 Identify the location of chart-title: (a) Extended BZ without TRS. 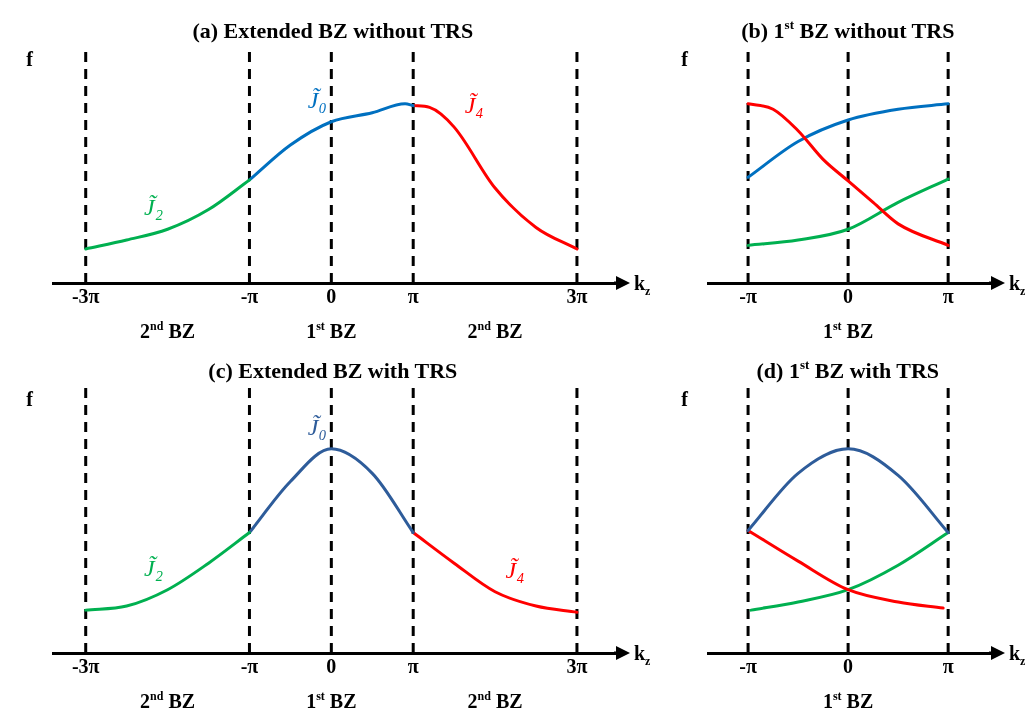
(333, 30).